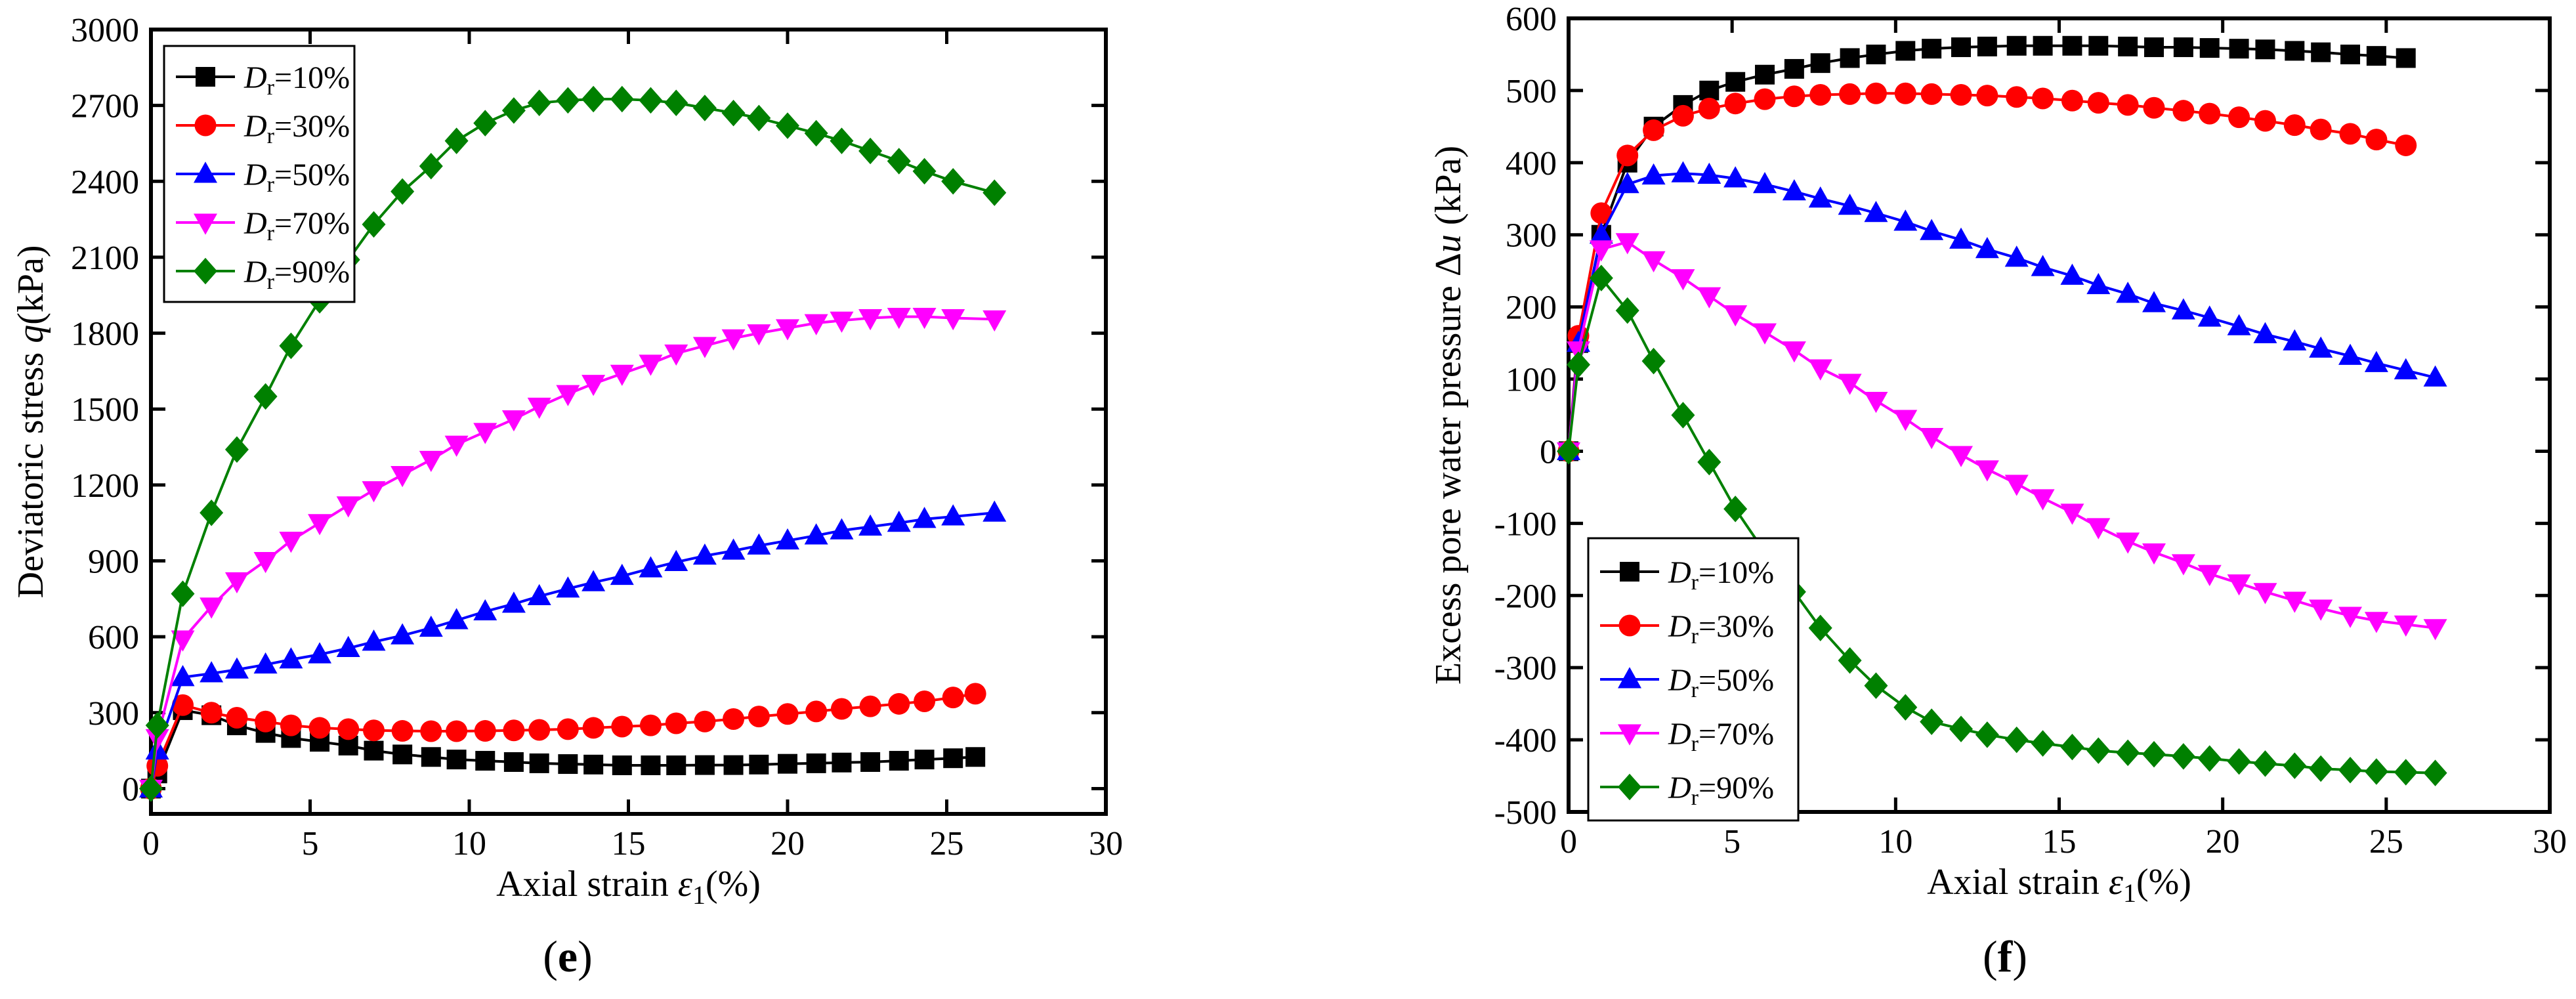  Describe the element at coordinates (113, 562) in the screenshot. I see `y-tick-label: 900` at that location.